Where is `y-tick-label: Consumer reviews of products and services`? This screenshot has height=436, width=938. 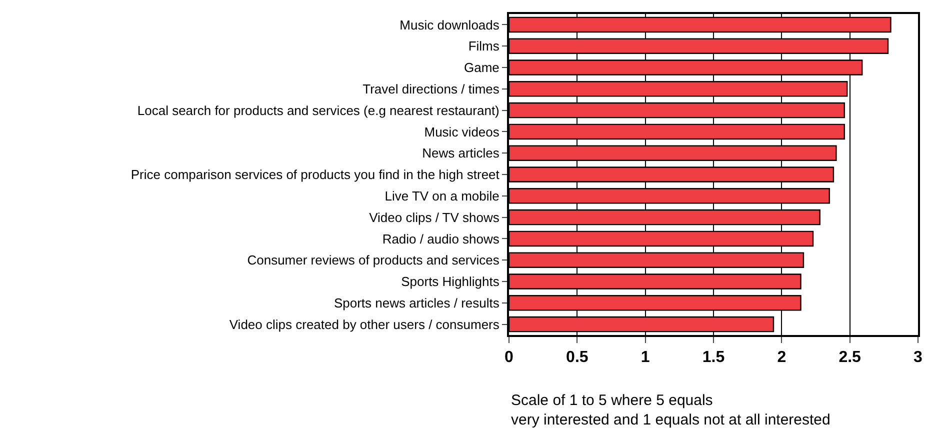
y-tick-label: Consumer reviews of products and services is located at coordinates (373, 260).